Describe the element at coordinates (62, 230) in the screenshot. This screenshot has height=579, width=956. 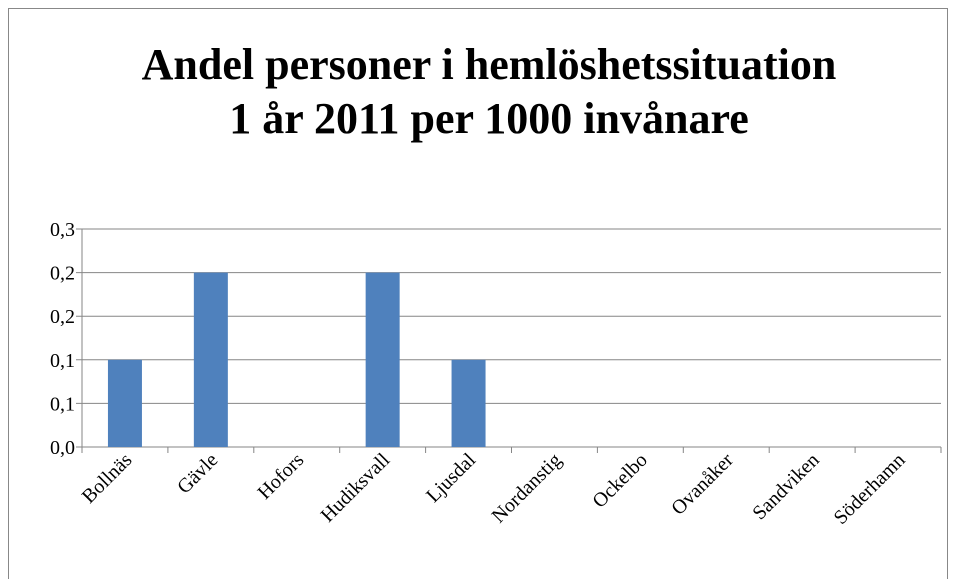
I see `y-tick-label: 0,3` at that location.